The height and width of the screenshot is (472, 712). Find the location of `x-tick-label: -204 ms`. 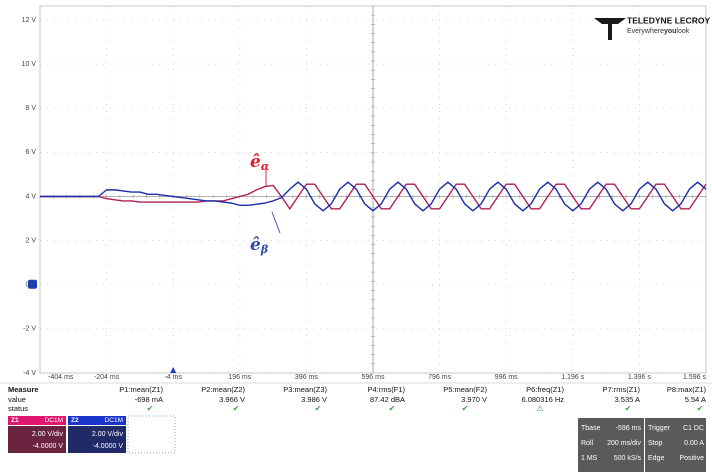

x-tick-label: -204 ms is located at coordinates (107, 377).